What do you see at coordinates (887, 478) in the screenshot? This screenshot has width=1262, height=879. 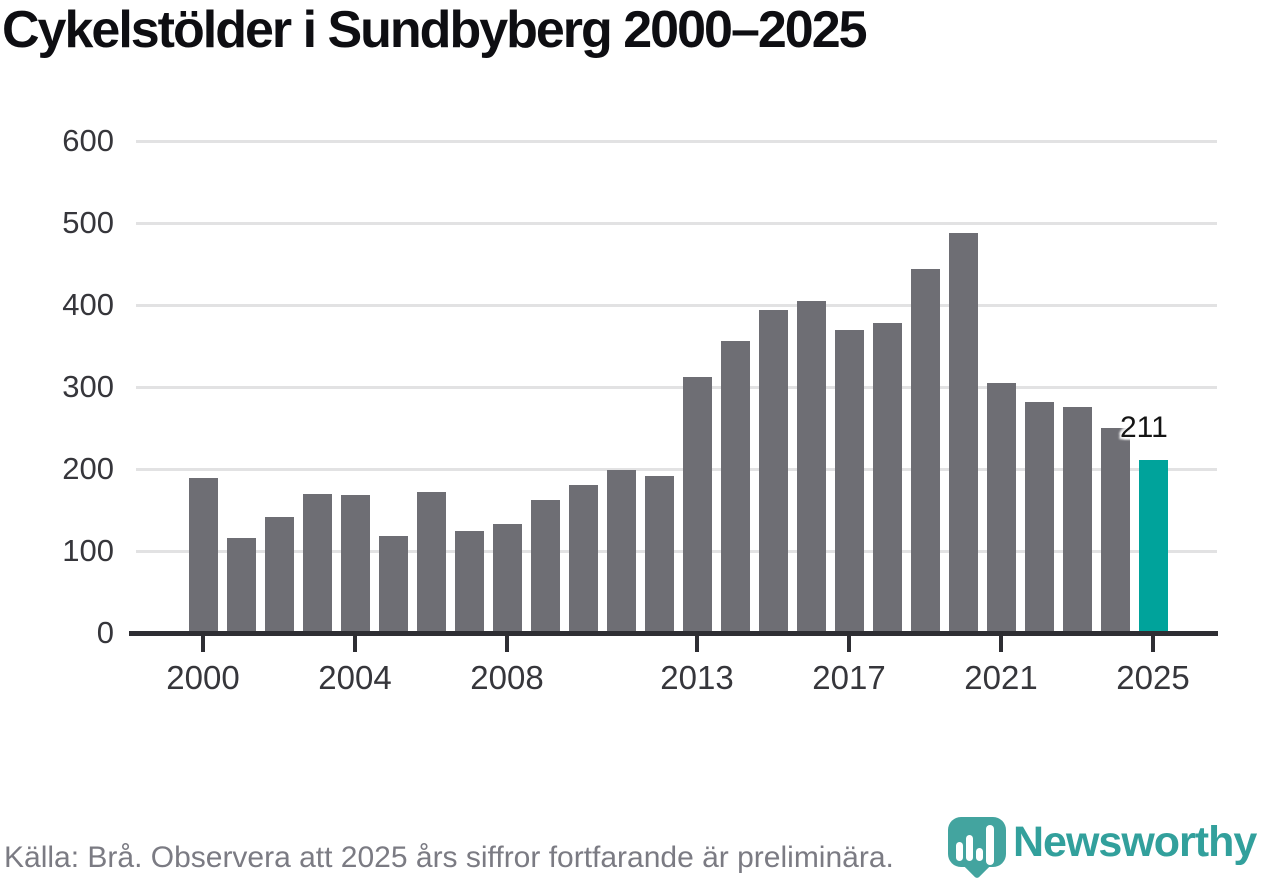 I see `bar-2018` at bounding box center [887, 478].